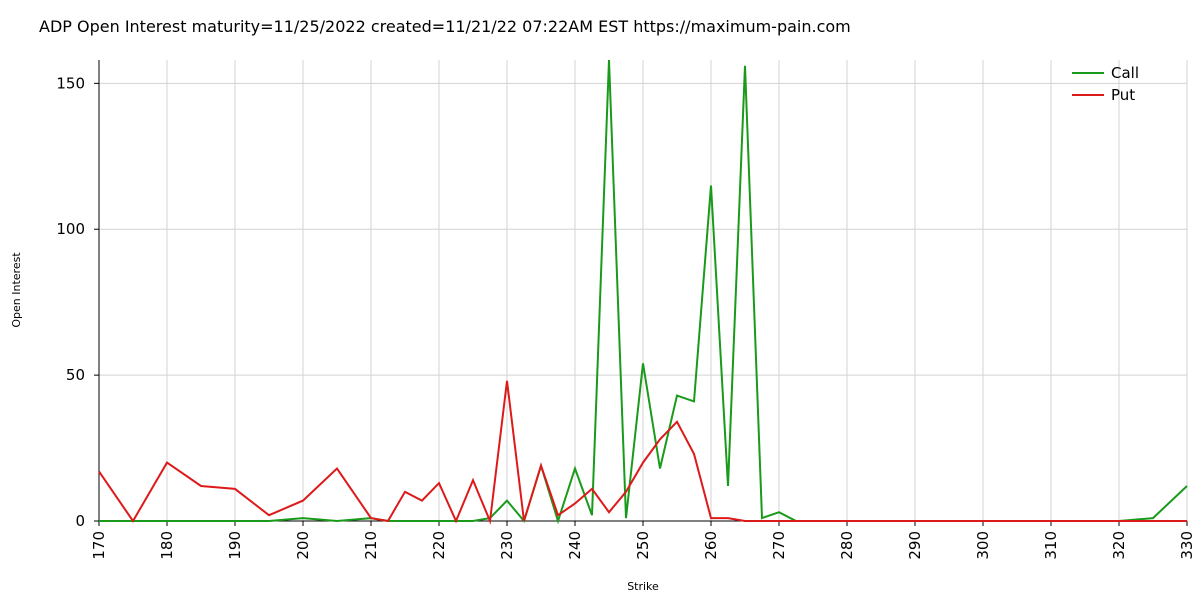 This screenshot has height=600, width=1200. Describe the element at coordinates (70, 229) in the screenshot. I see `y-tick-label: 100` at that location.